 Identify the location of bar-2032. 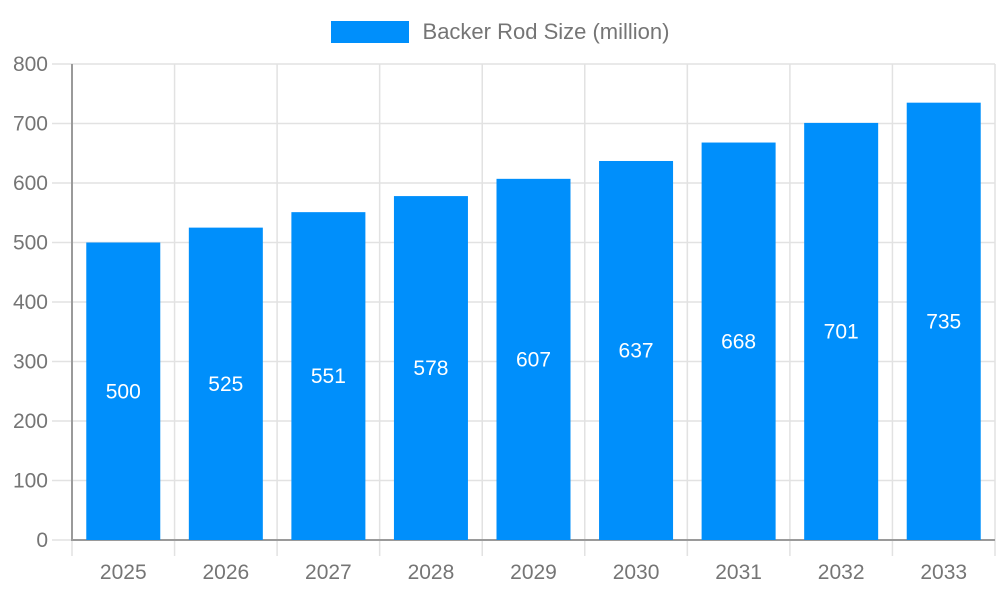
(841, 331).